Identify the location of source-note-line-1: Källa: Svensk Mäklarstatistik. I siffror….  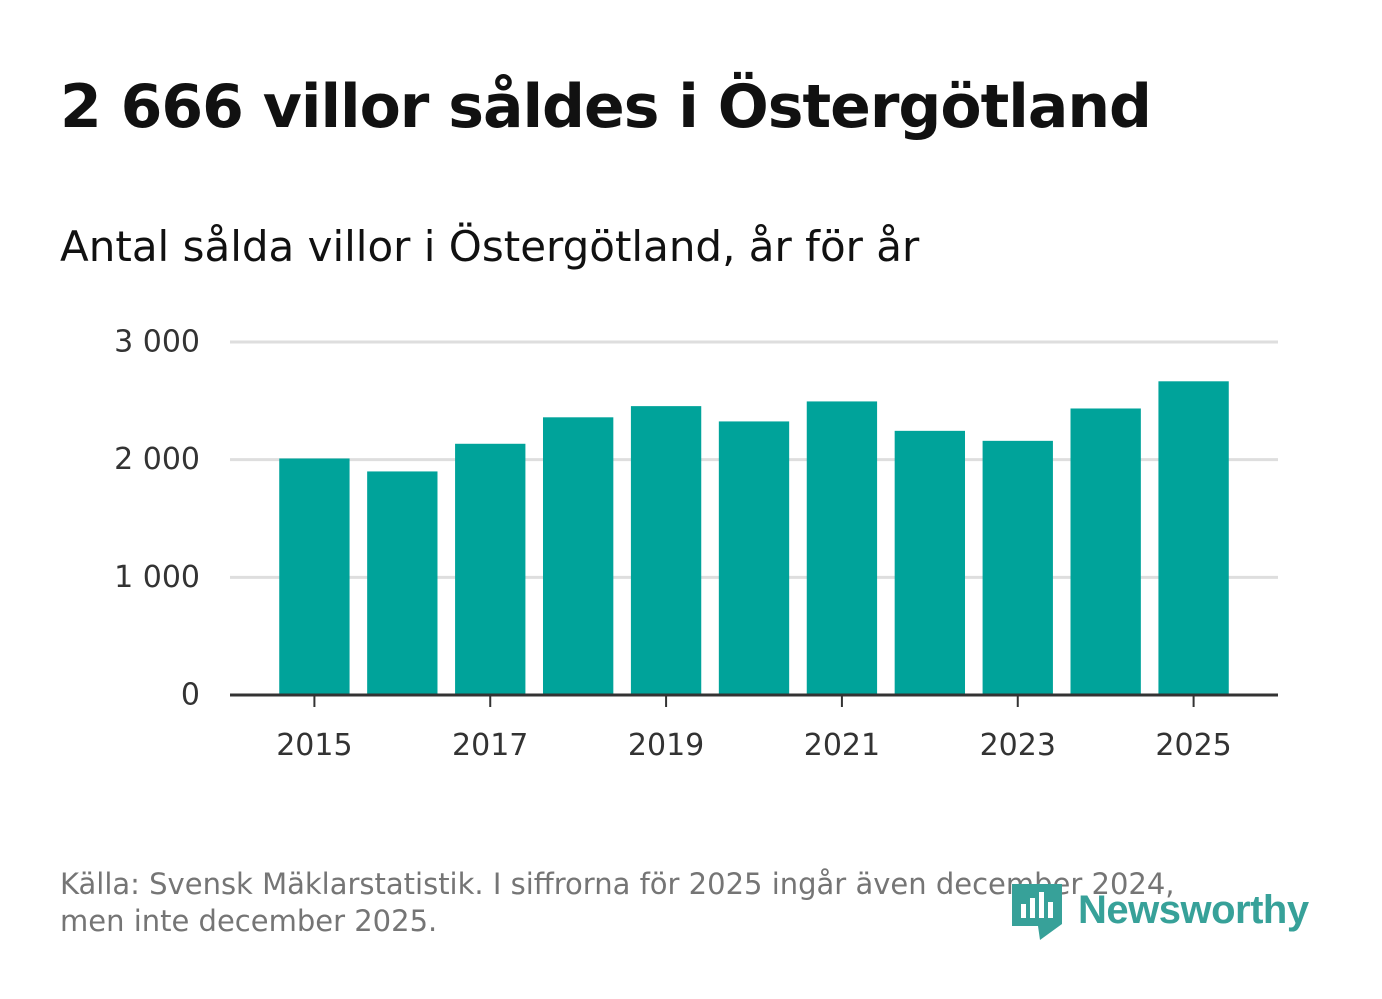
(617, 884).